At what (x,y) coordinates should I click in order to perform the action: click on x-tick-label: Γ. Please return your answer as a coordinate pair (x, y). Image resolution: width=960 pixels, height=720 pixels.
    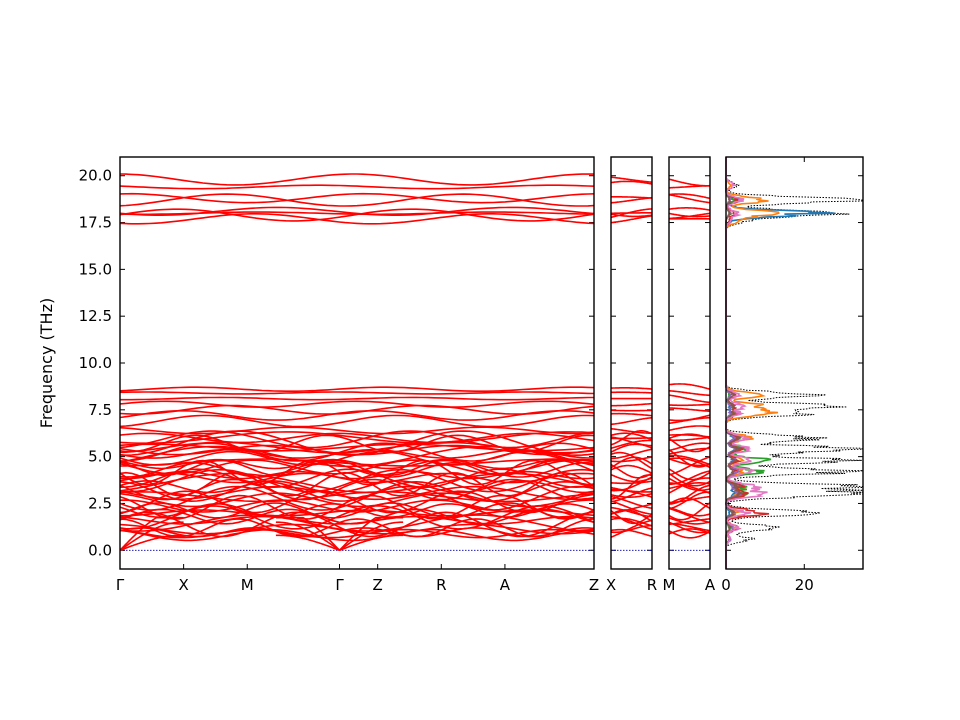
    Looking at the image, I should click on (339, 585).